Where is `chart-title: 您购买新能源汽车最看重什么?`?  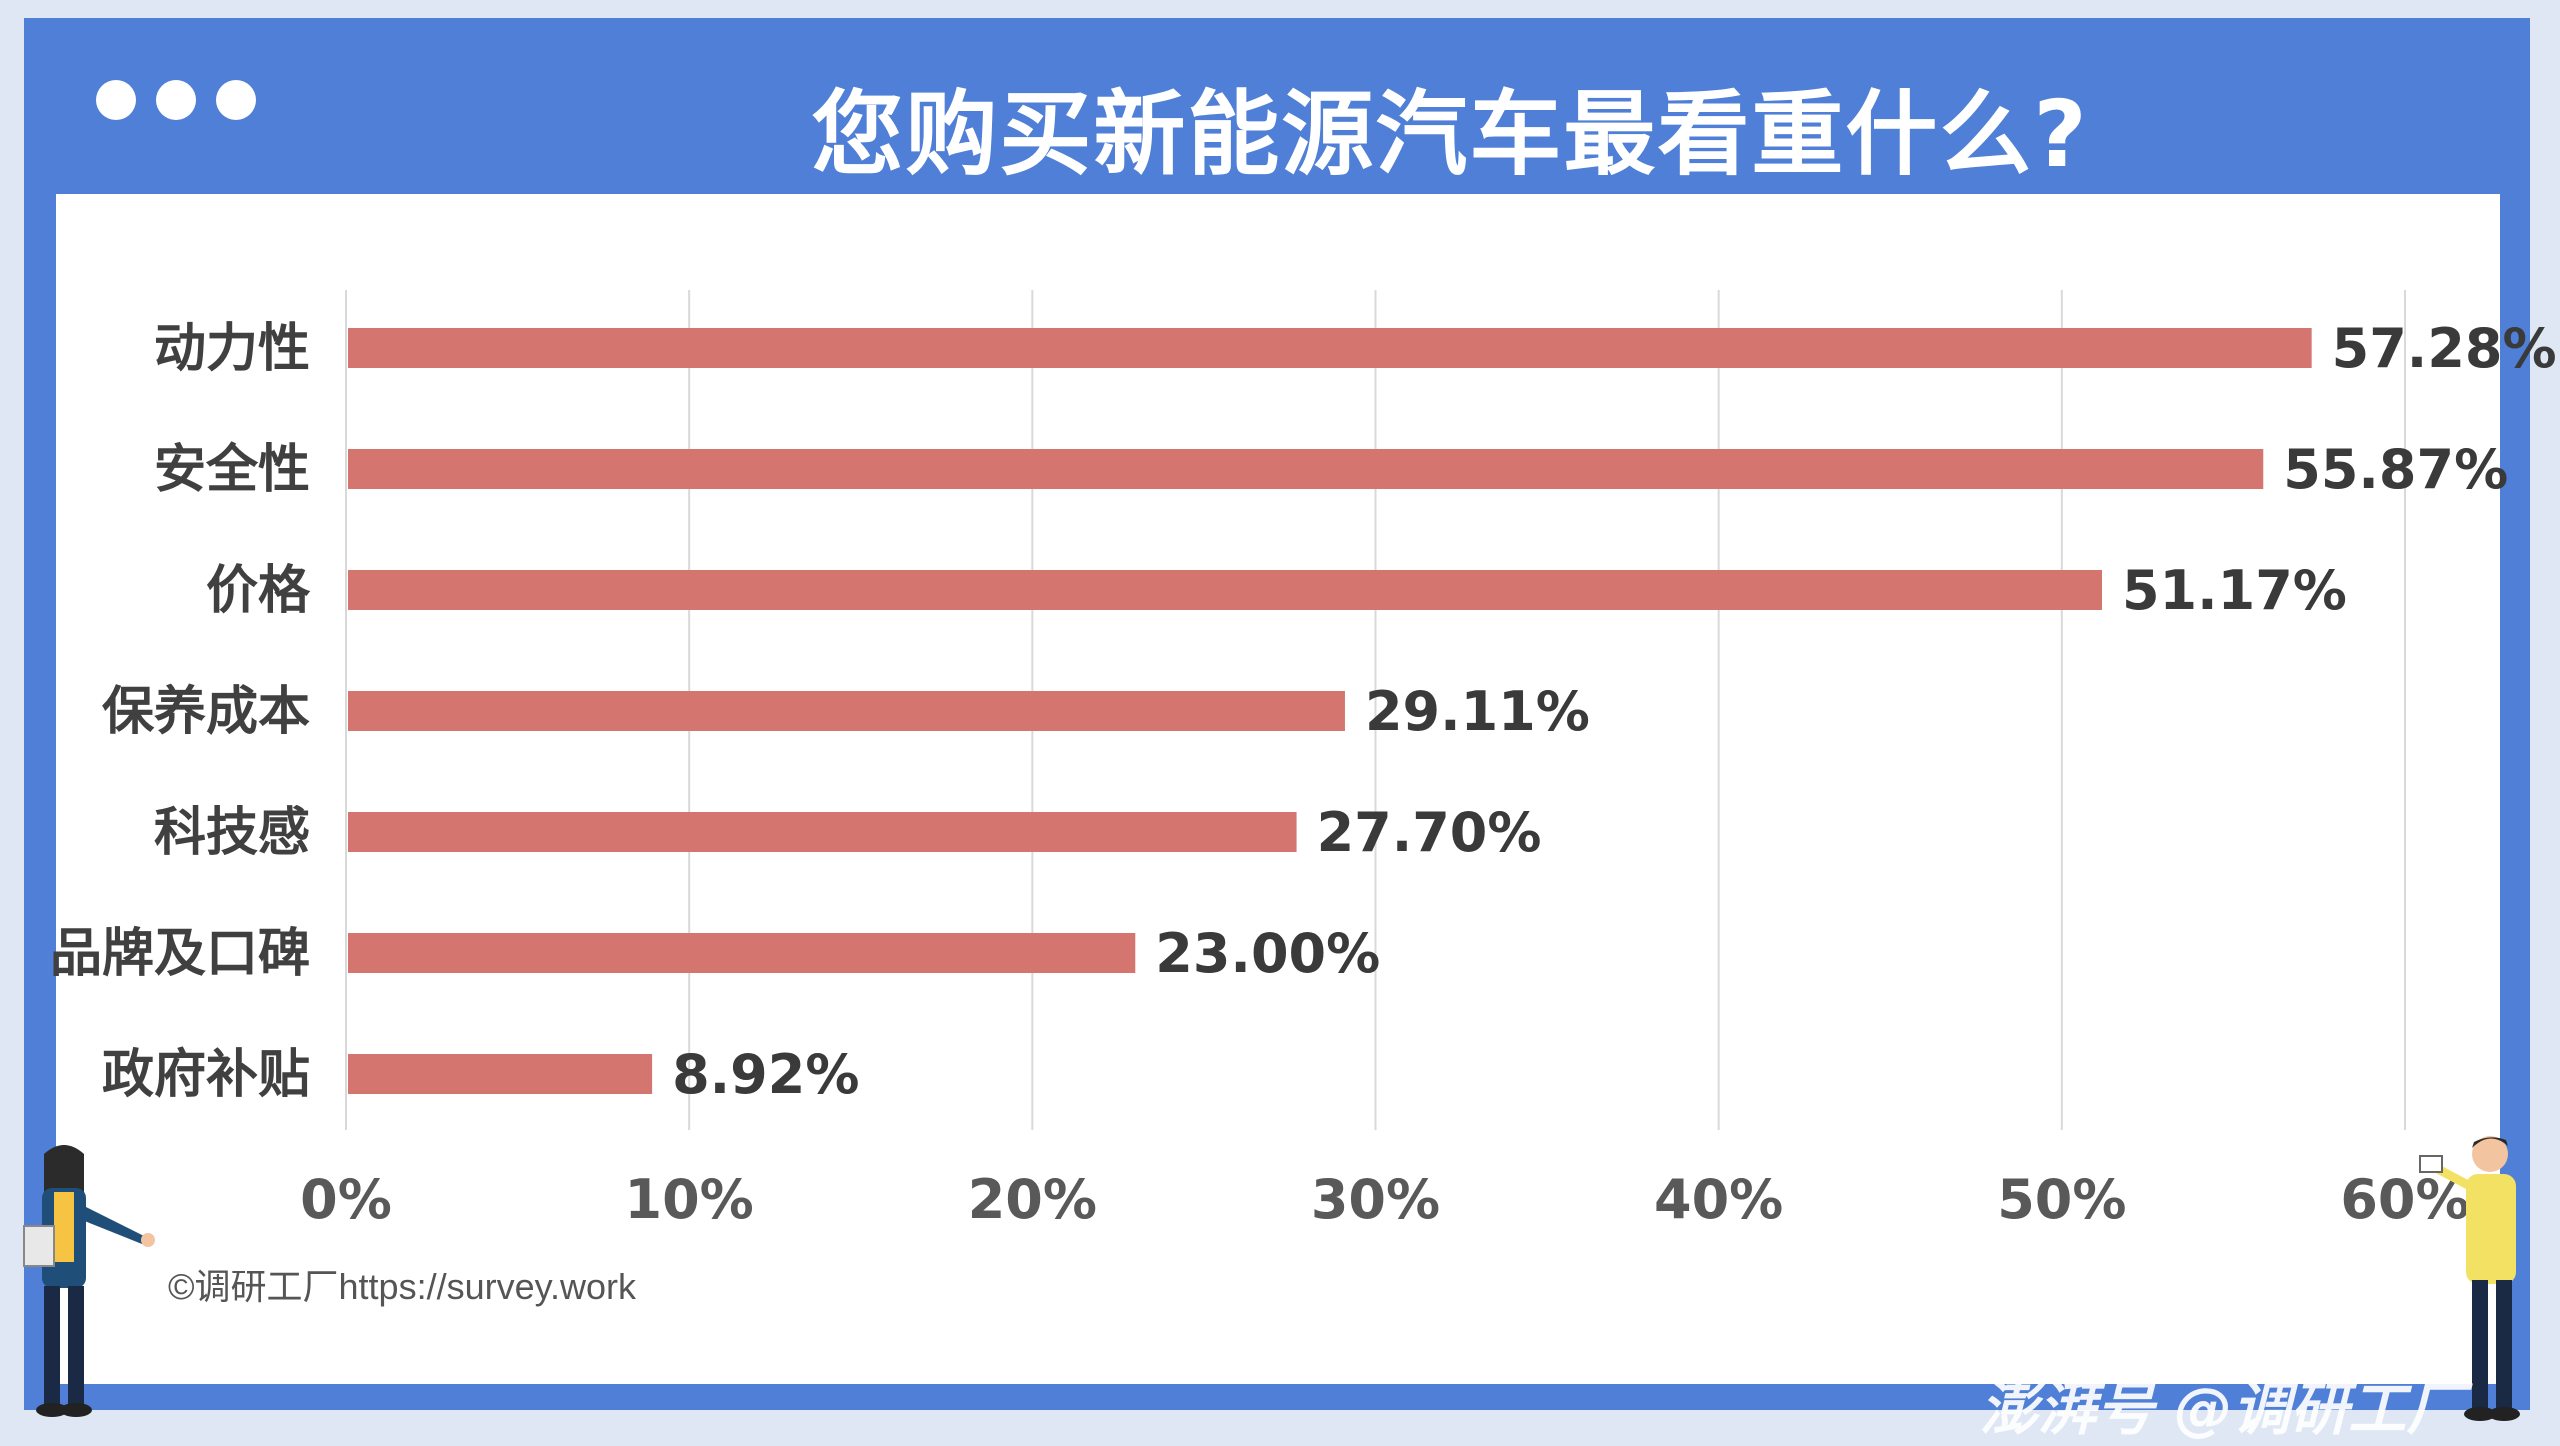
chart-title: 您购买新能源汽车最看重什么? is located at coordinates (1450, 134).